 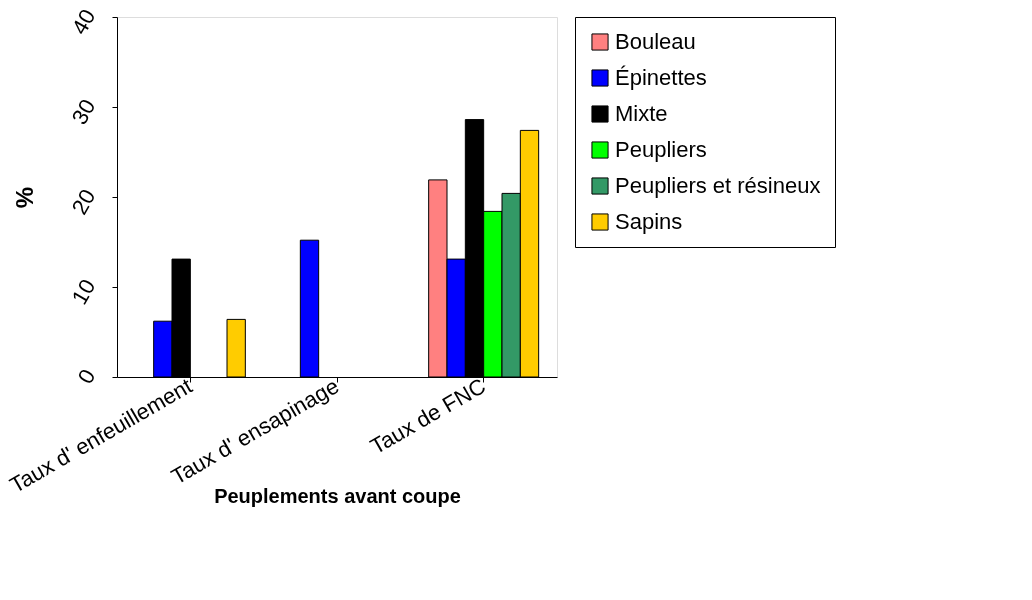 I want to click on x-tick-label: Taux de FNC, so click(x=427, y=416).